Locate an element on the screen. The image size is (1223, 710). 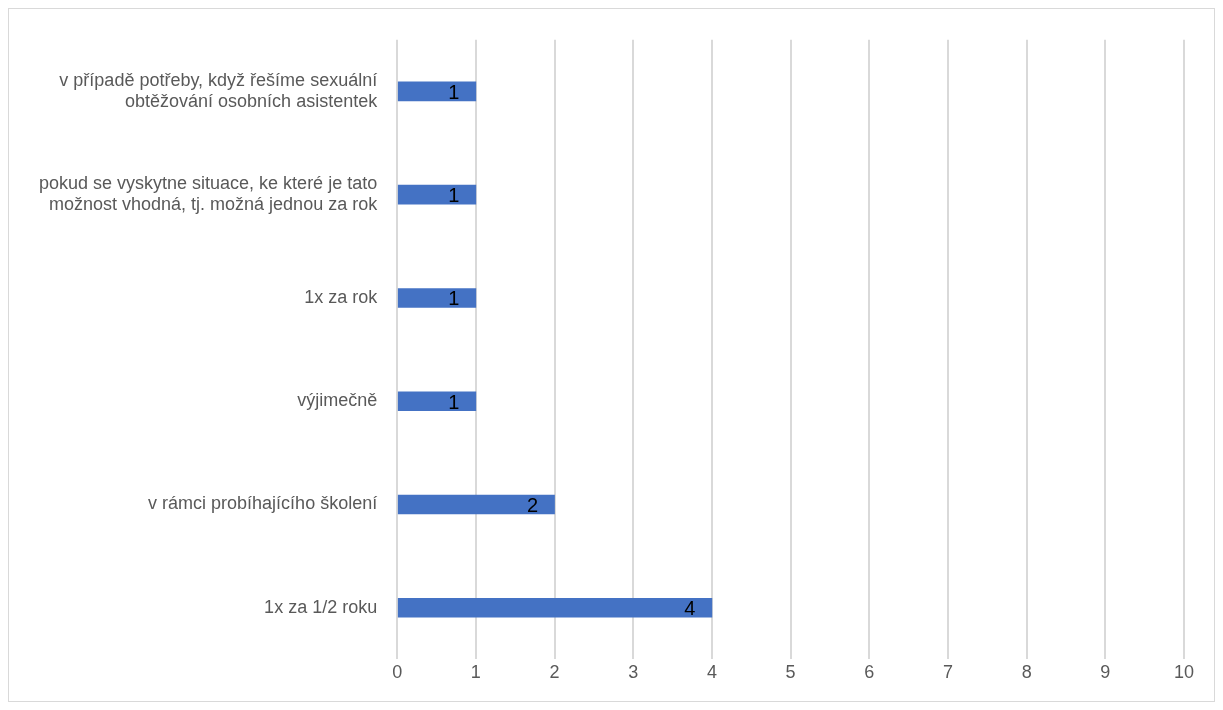
x-tick-label: 10 is located at coordinates (1184, 672).